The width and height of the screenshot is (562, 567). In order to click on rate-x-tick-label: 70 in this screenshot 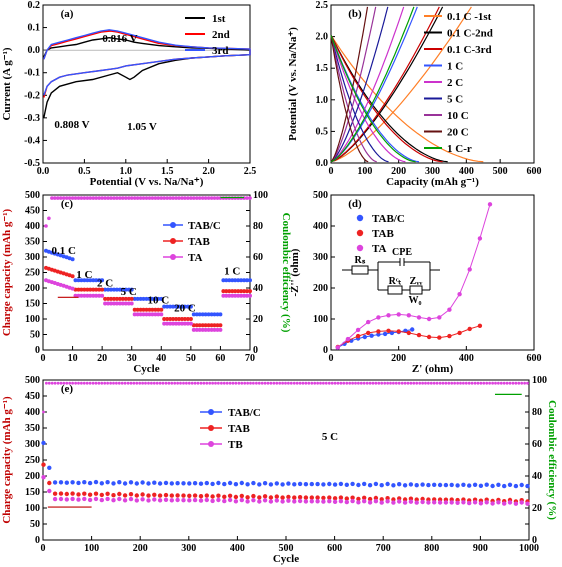, I will do `click(250, 358)`.